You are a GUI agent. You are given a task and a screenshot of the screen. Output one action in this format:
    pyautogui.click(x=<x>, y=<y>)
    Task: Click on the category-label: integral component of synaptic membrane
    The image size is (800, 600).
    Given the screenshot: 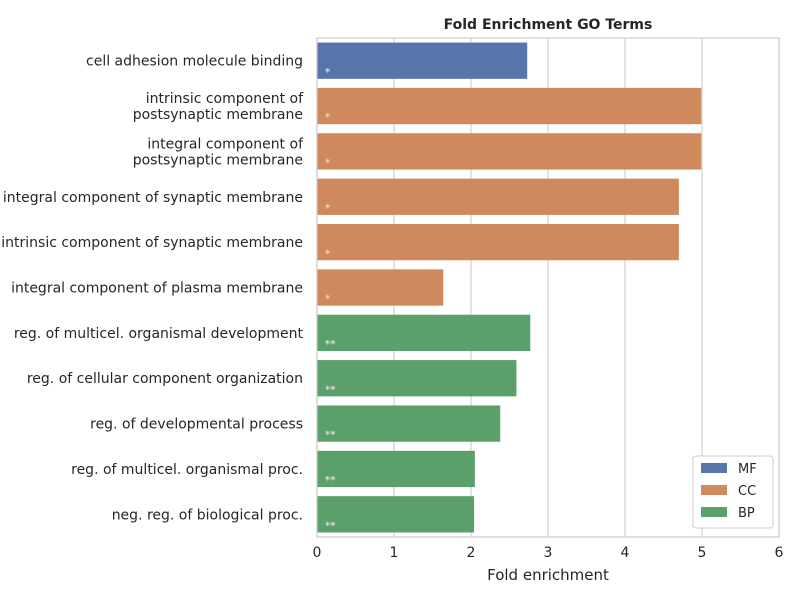 What is the action you would take?
    pyautogui.click(x=153, y=198)
    